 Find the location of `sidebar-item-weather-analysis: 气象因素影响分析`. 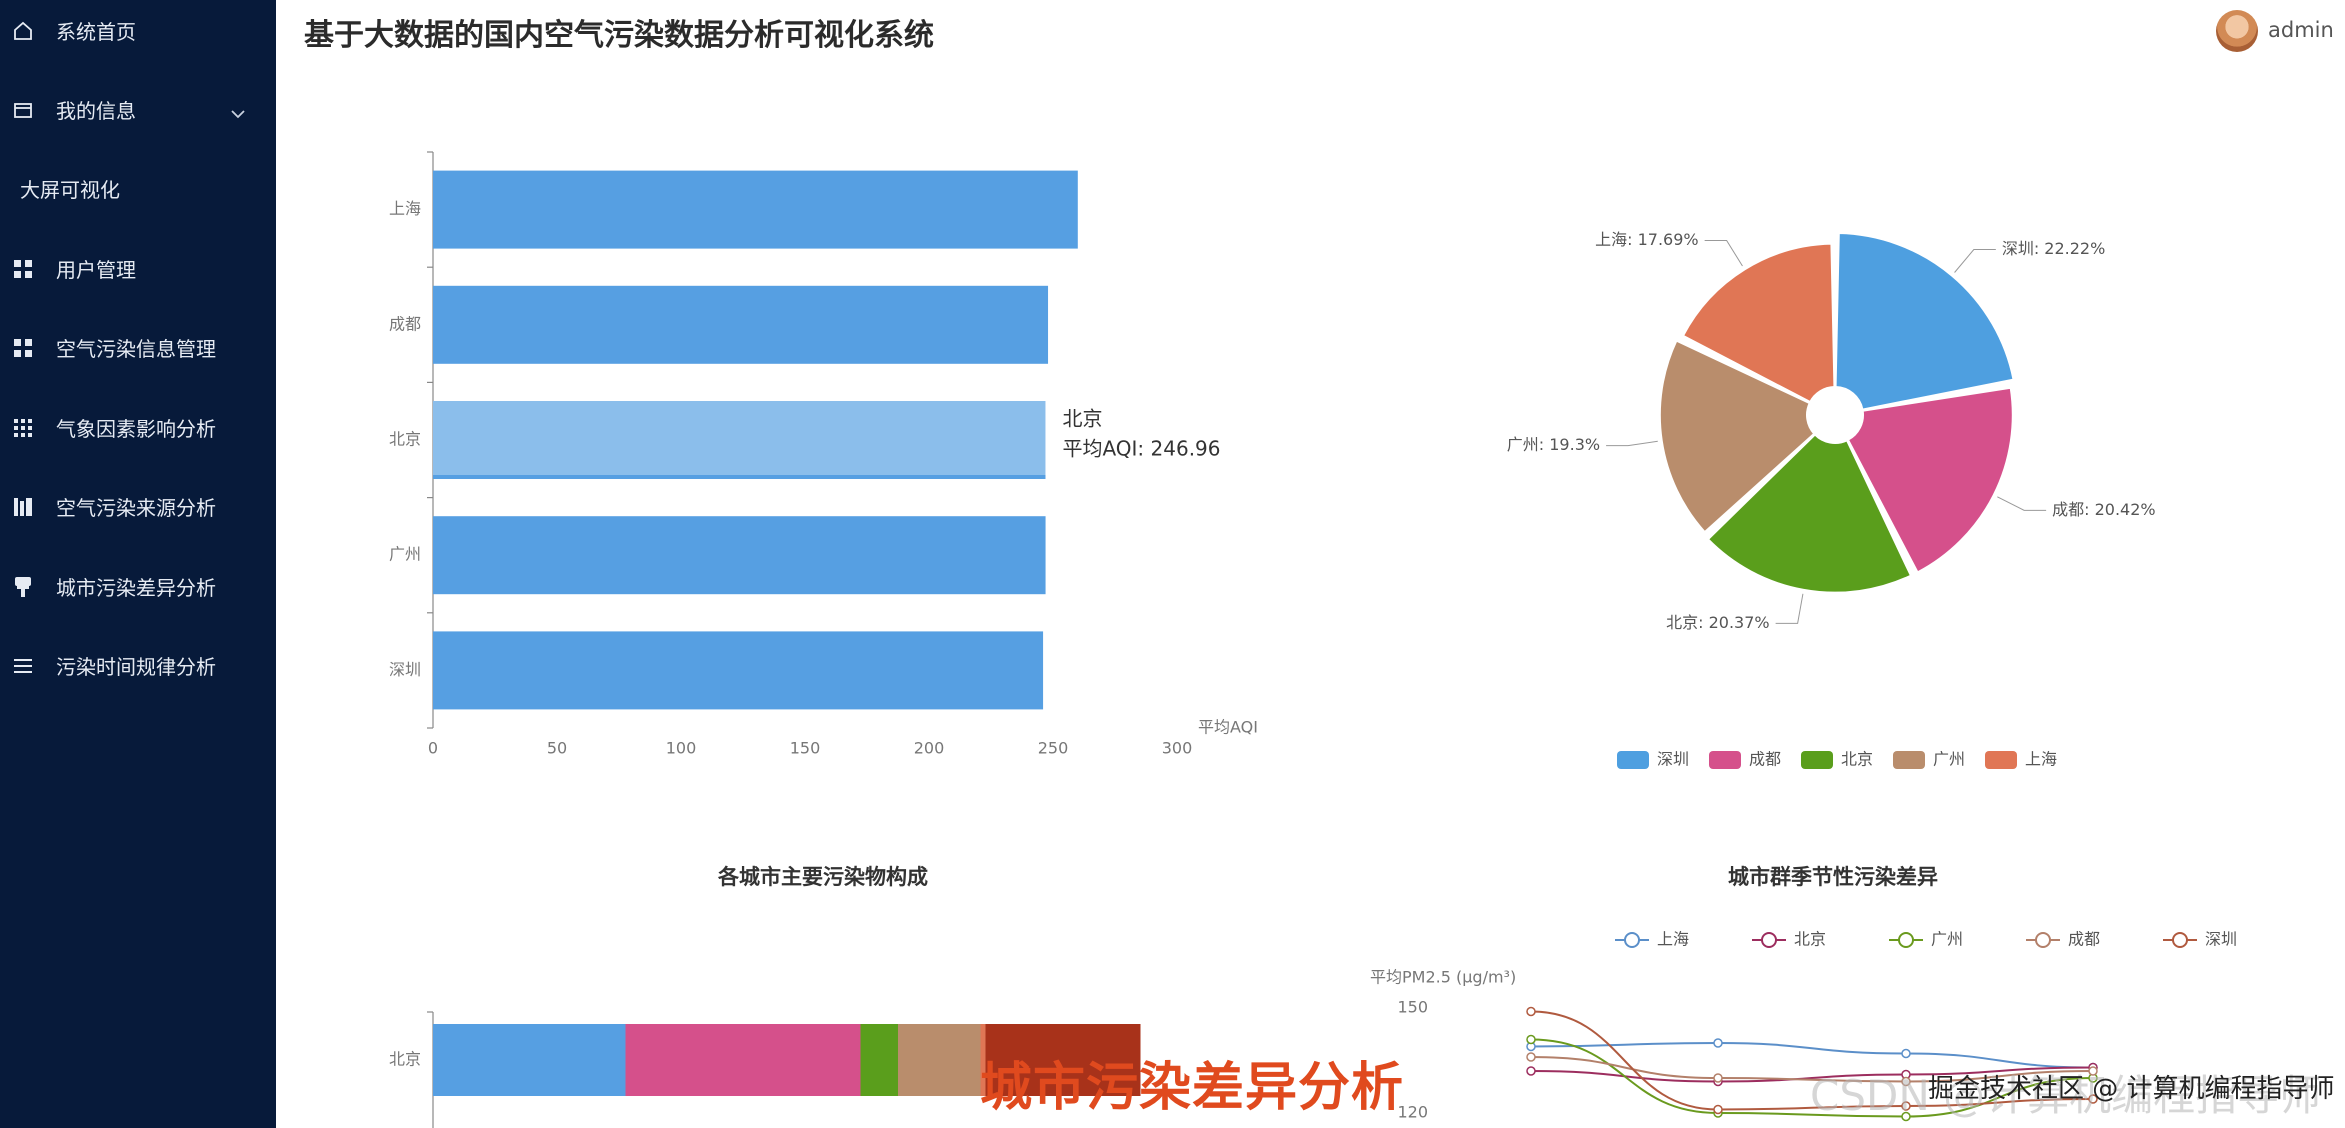

sidebar-item-weather-analysis: 气象因素影响分析 is located at coordinates (138, 427).